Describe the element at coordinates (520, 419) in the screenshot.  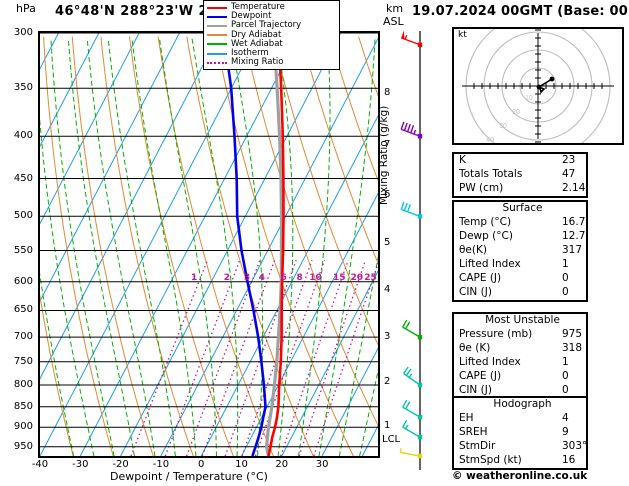
I see `info-row: EH 4` at that location.